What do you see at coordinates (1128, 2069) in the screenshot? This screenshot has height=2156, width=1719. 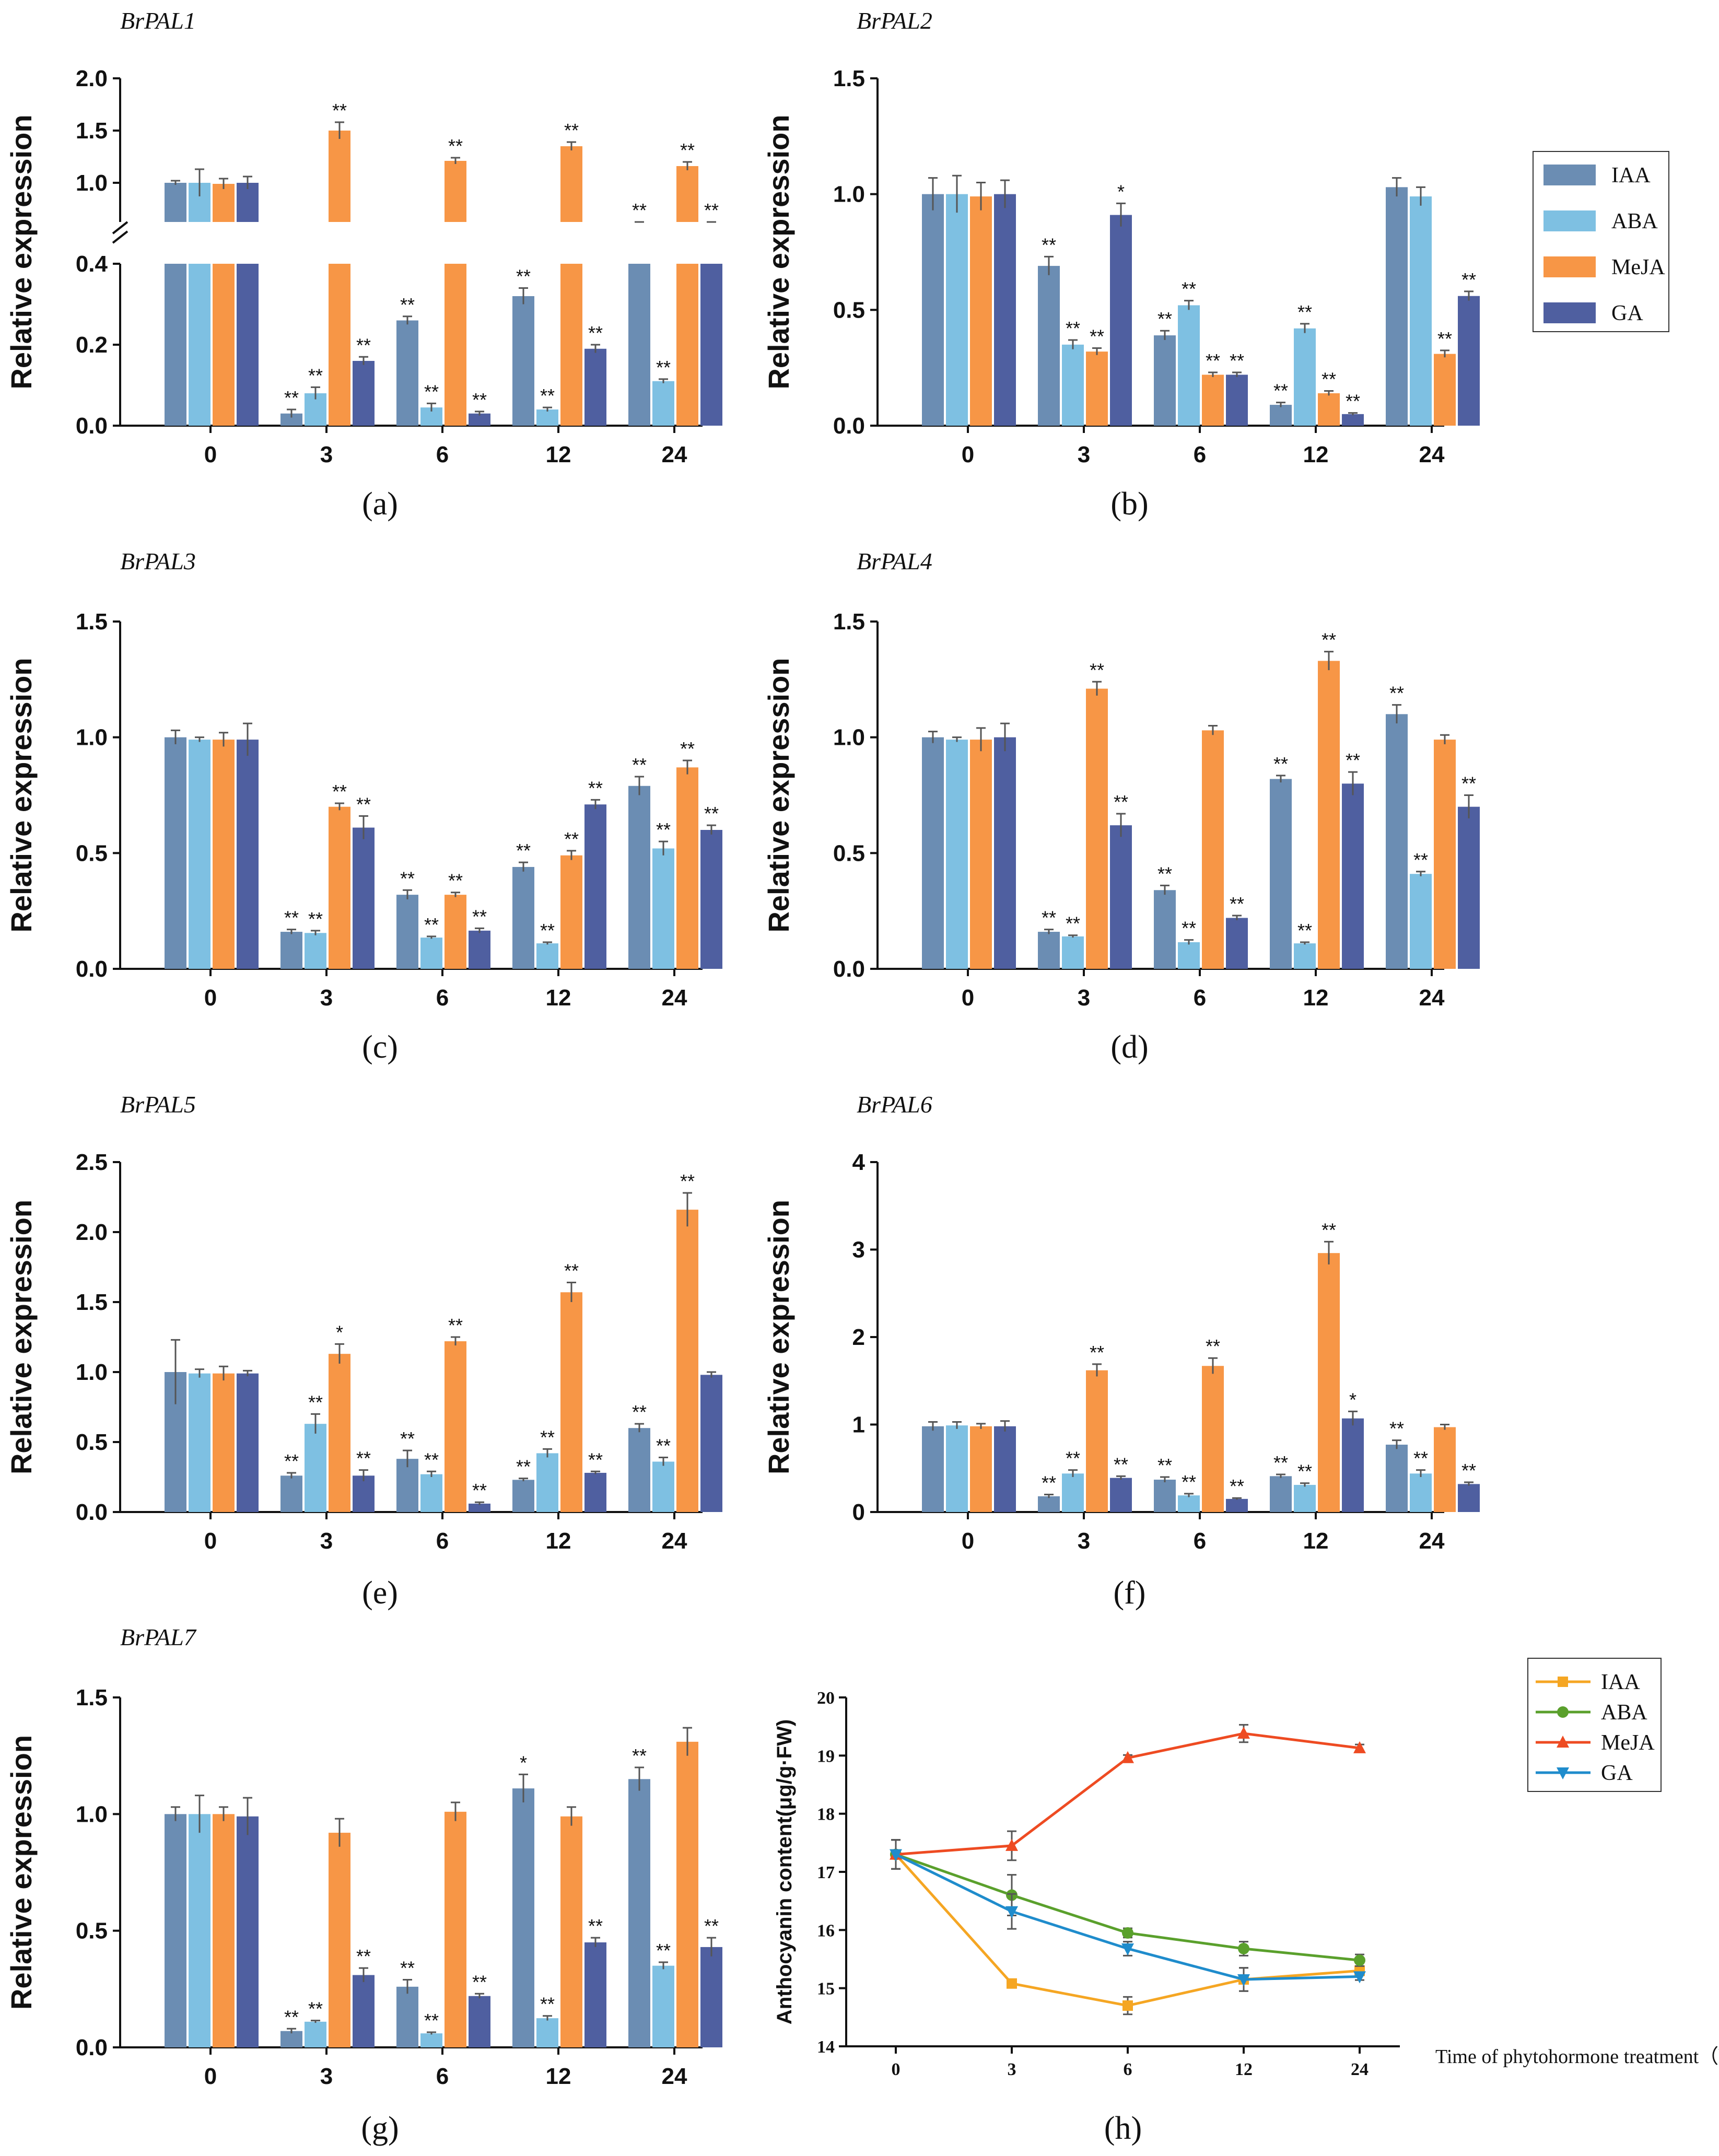 I see `panel-h-xtick-label: 6` at bounding box center [1128, 2069].